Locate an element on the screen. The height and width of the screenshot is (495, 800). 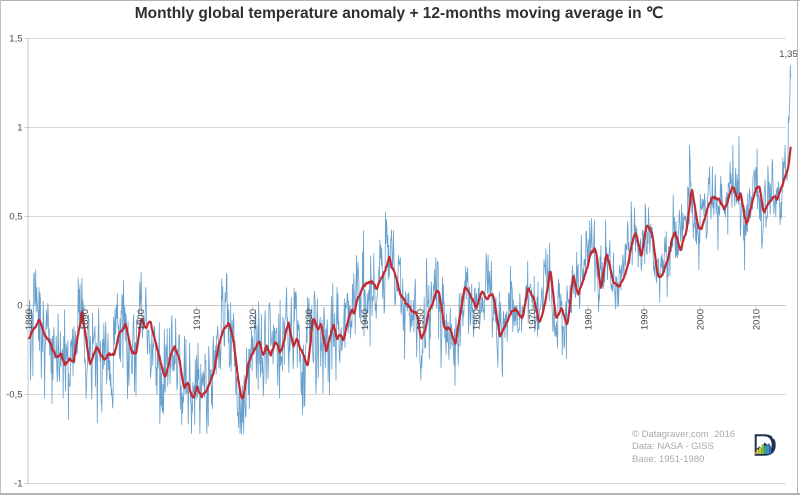
svg-text: 1,5 is located at coordinates (15, 39).